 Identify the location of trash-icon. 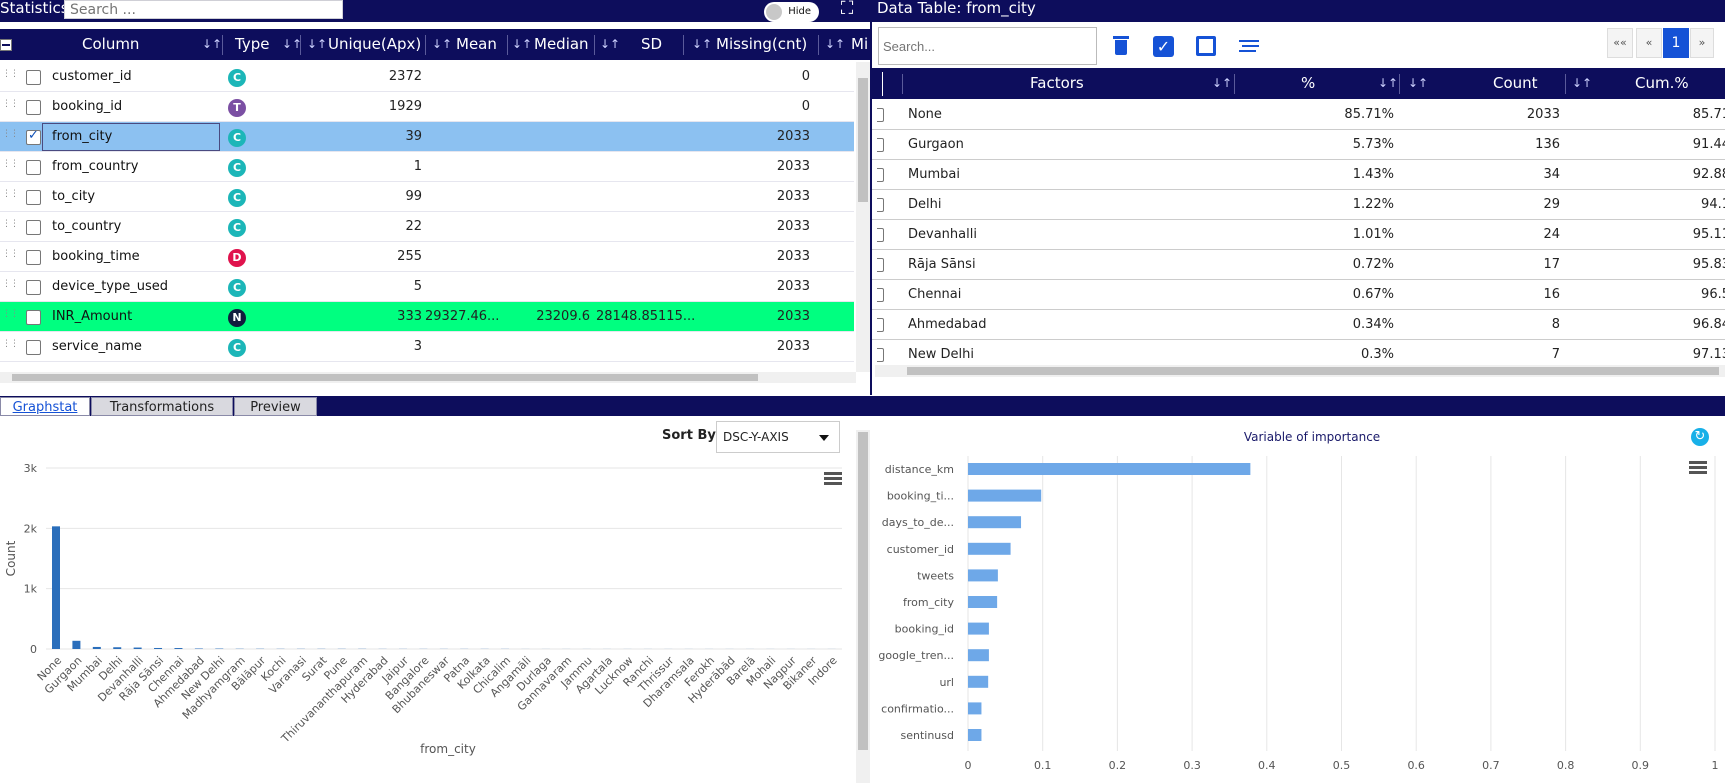
(1121, 46).